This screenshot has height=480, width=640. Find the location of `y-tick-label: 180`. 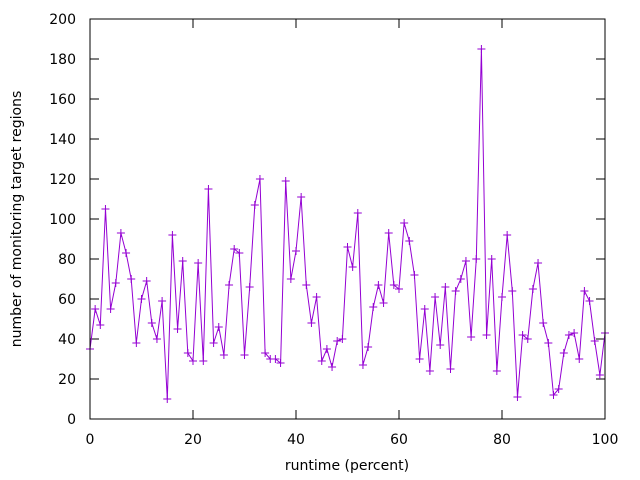

y-tick-label: 180 is located at coordinates (62, 60).